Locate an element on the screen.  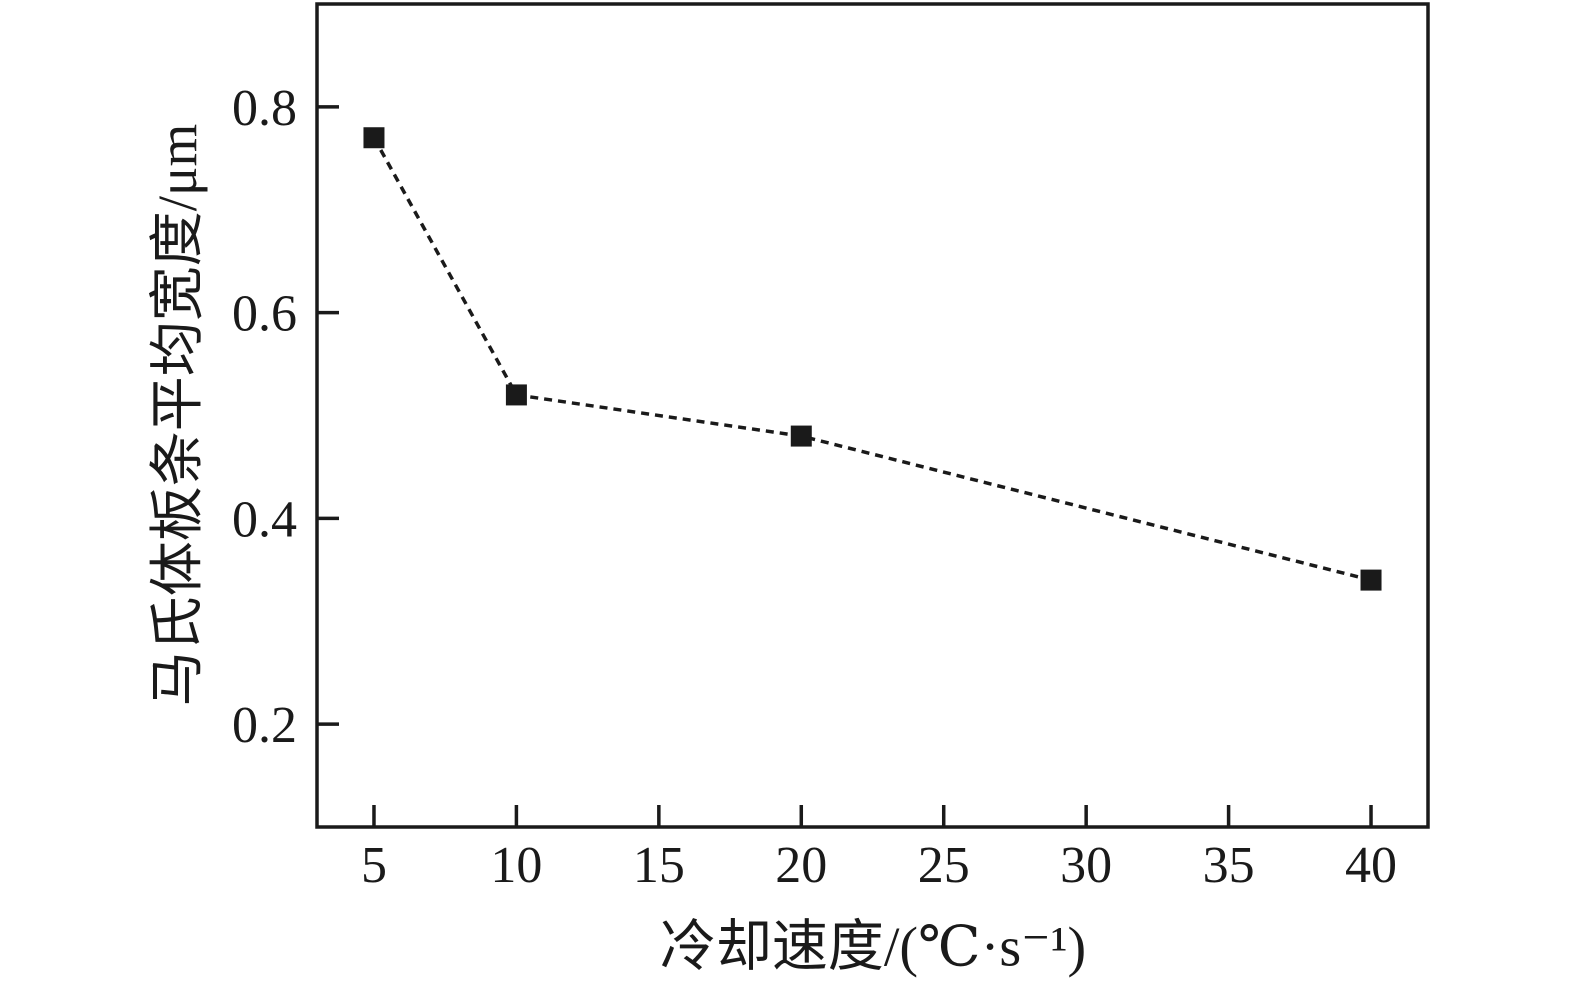
x-axis-title: 冷却速度/(℃·s⁻¹) is located at coordinates (873, 947).